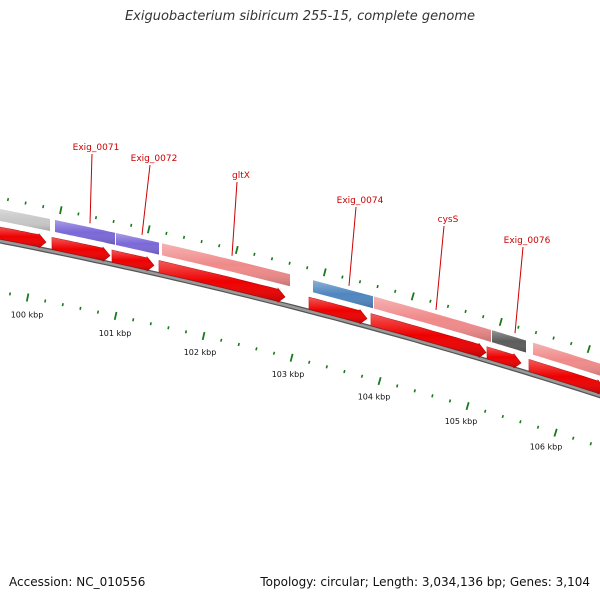 Image resolution: width=600 pixels, height=600 pixels. What do you see at coordinates (288, 374) in the screenshot?
I see `kbp-label: 103 kbp` at bounding box center [288, 374].